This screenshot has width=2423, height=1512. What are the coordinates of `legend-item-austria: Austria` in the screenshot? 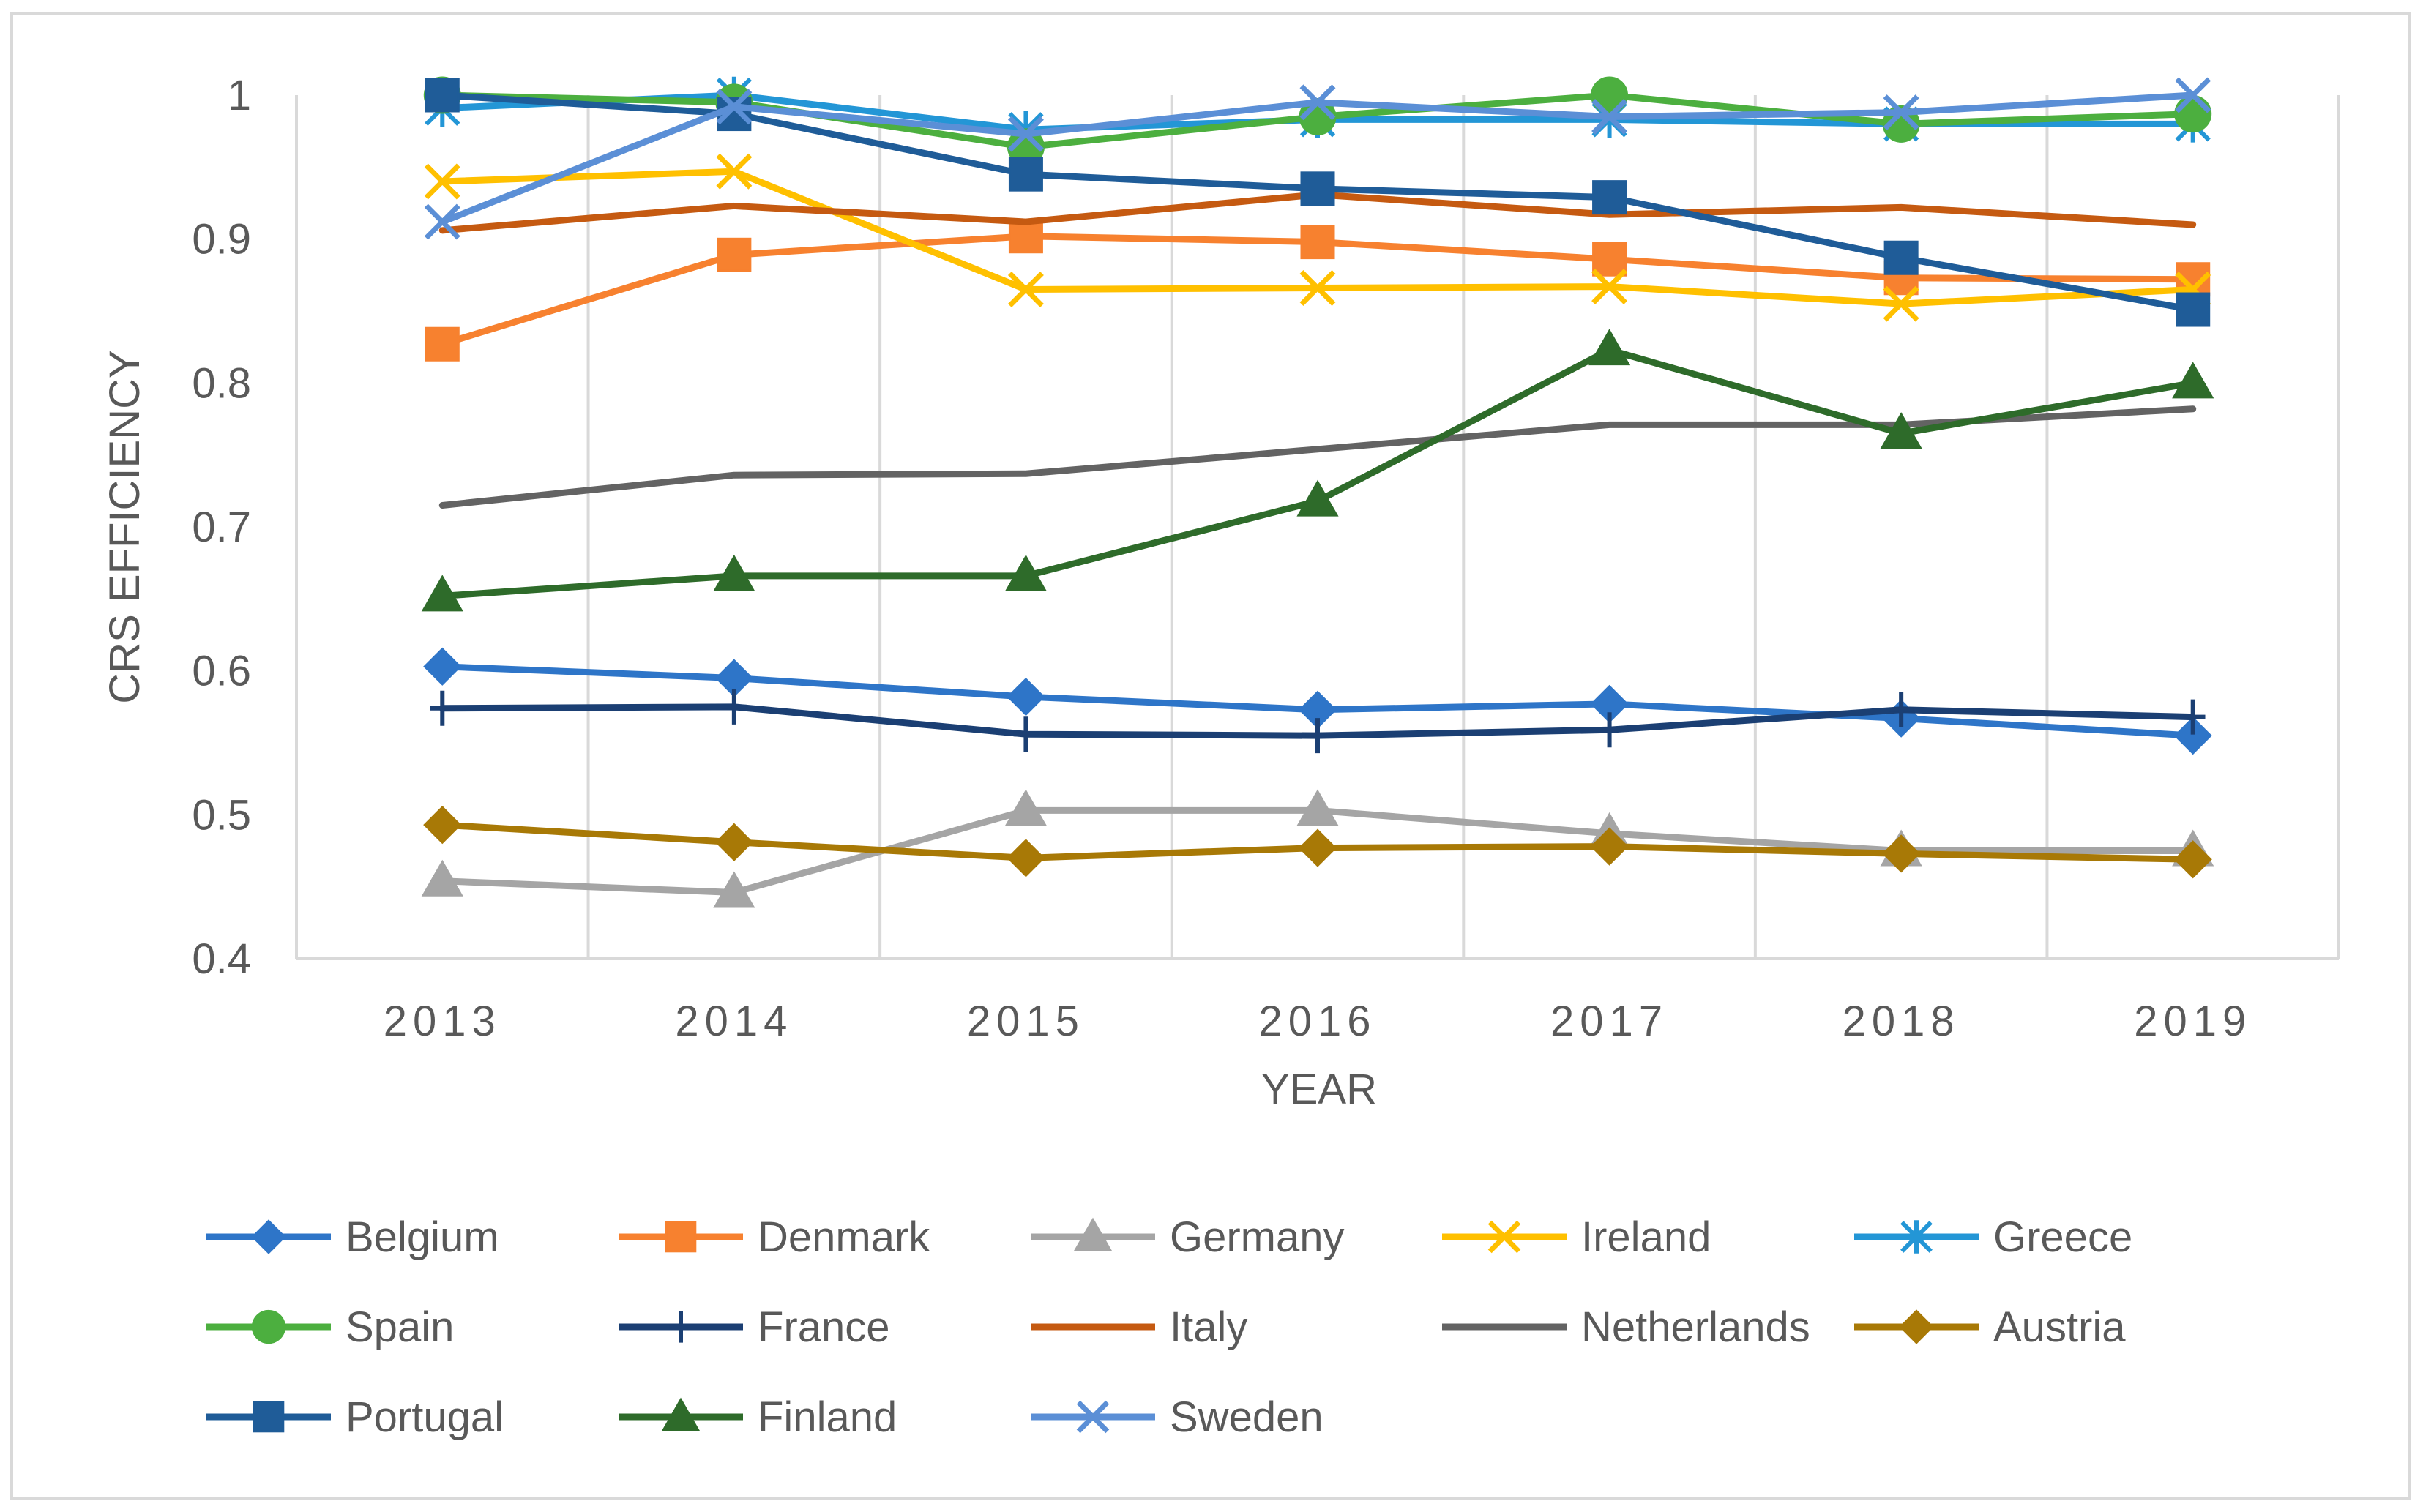 It's located at (1990, 1327).